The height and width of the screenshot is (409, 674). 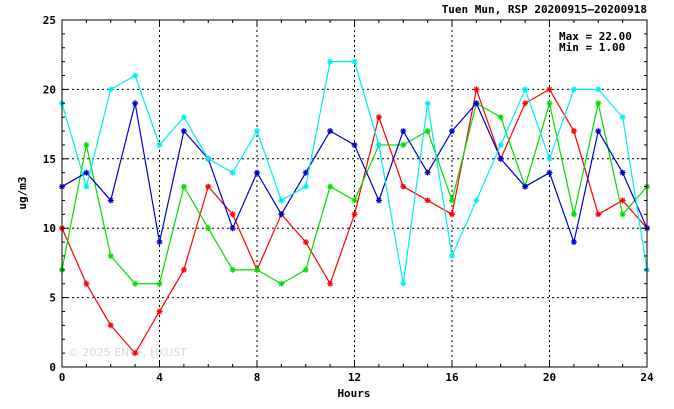 What do you see at coordinates (257, 377) in the screenshot?
I see `x-tick-label: 8` at bounding box center [257, 377].